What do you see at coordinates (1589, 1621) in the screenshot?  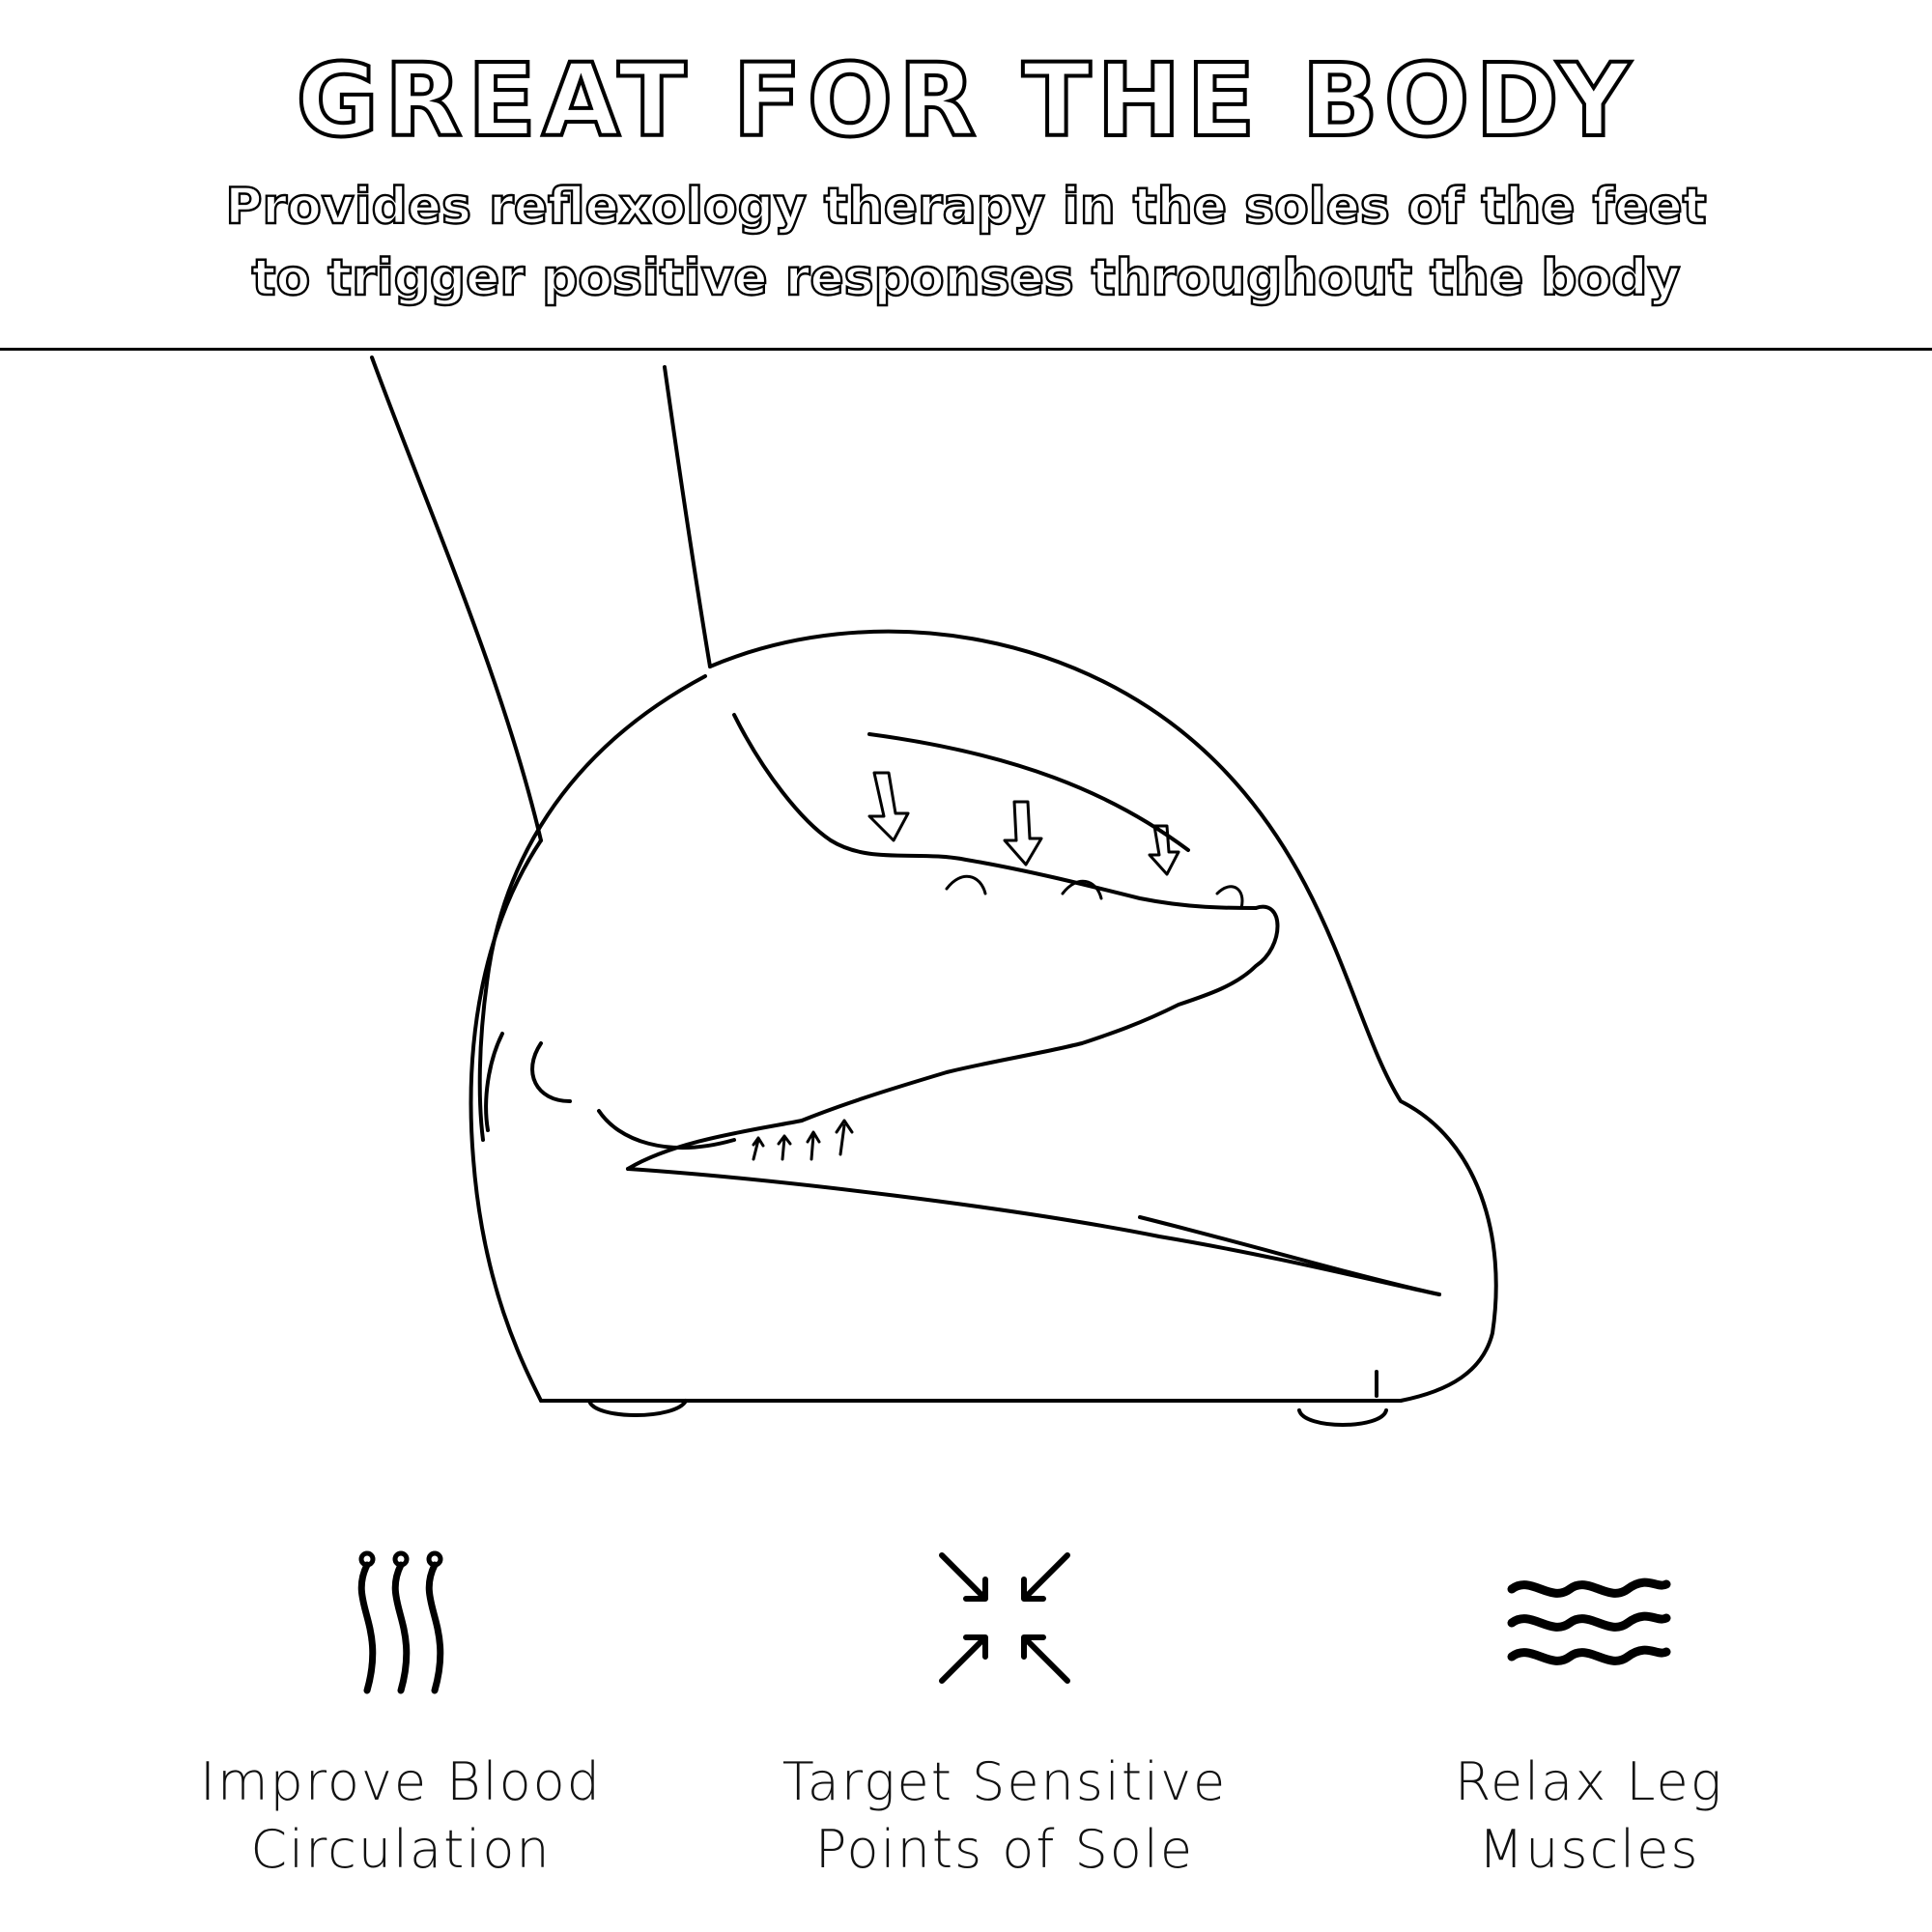 I see `waves-icon` at bounding box center [1589, 1621].